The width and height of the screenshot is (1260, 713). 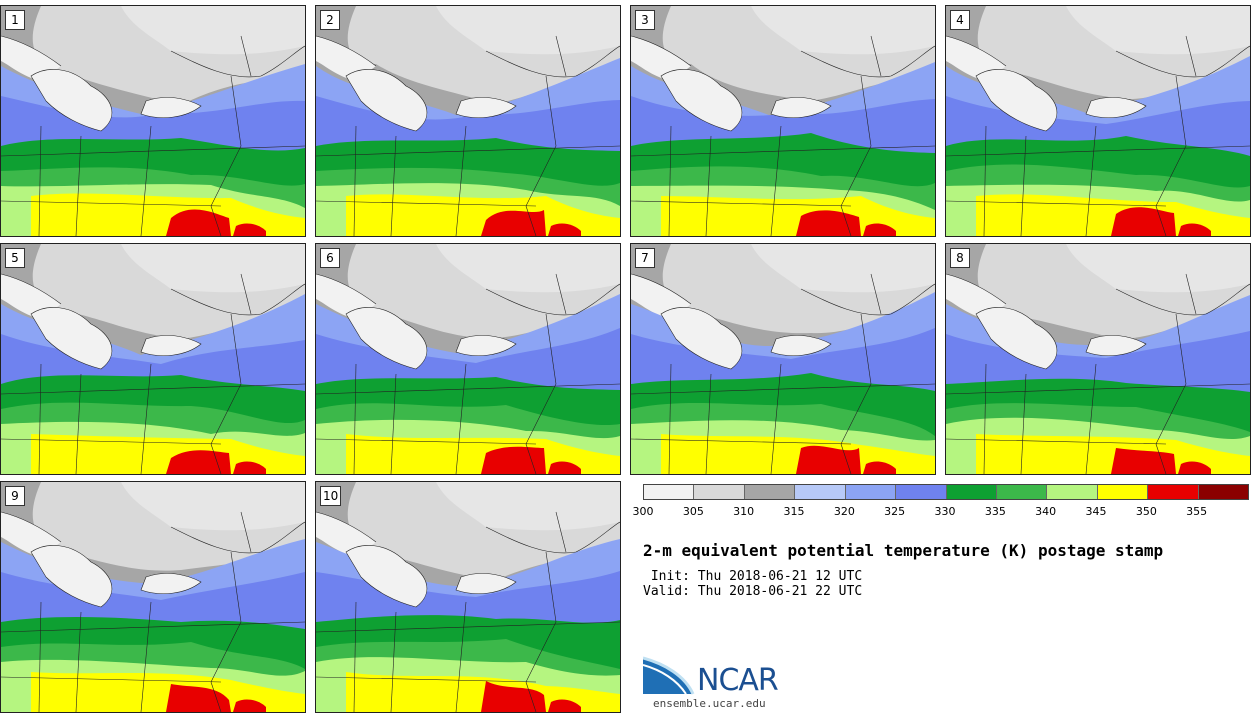 What do you see at coordinates (15, 496) in the screenshot?
I see `member-number: 9` at bounding box center [15, 496].